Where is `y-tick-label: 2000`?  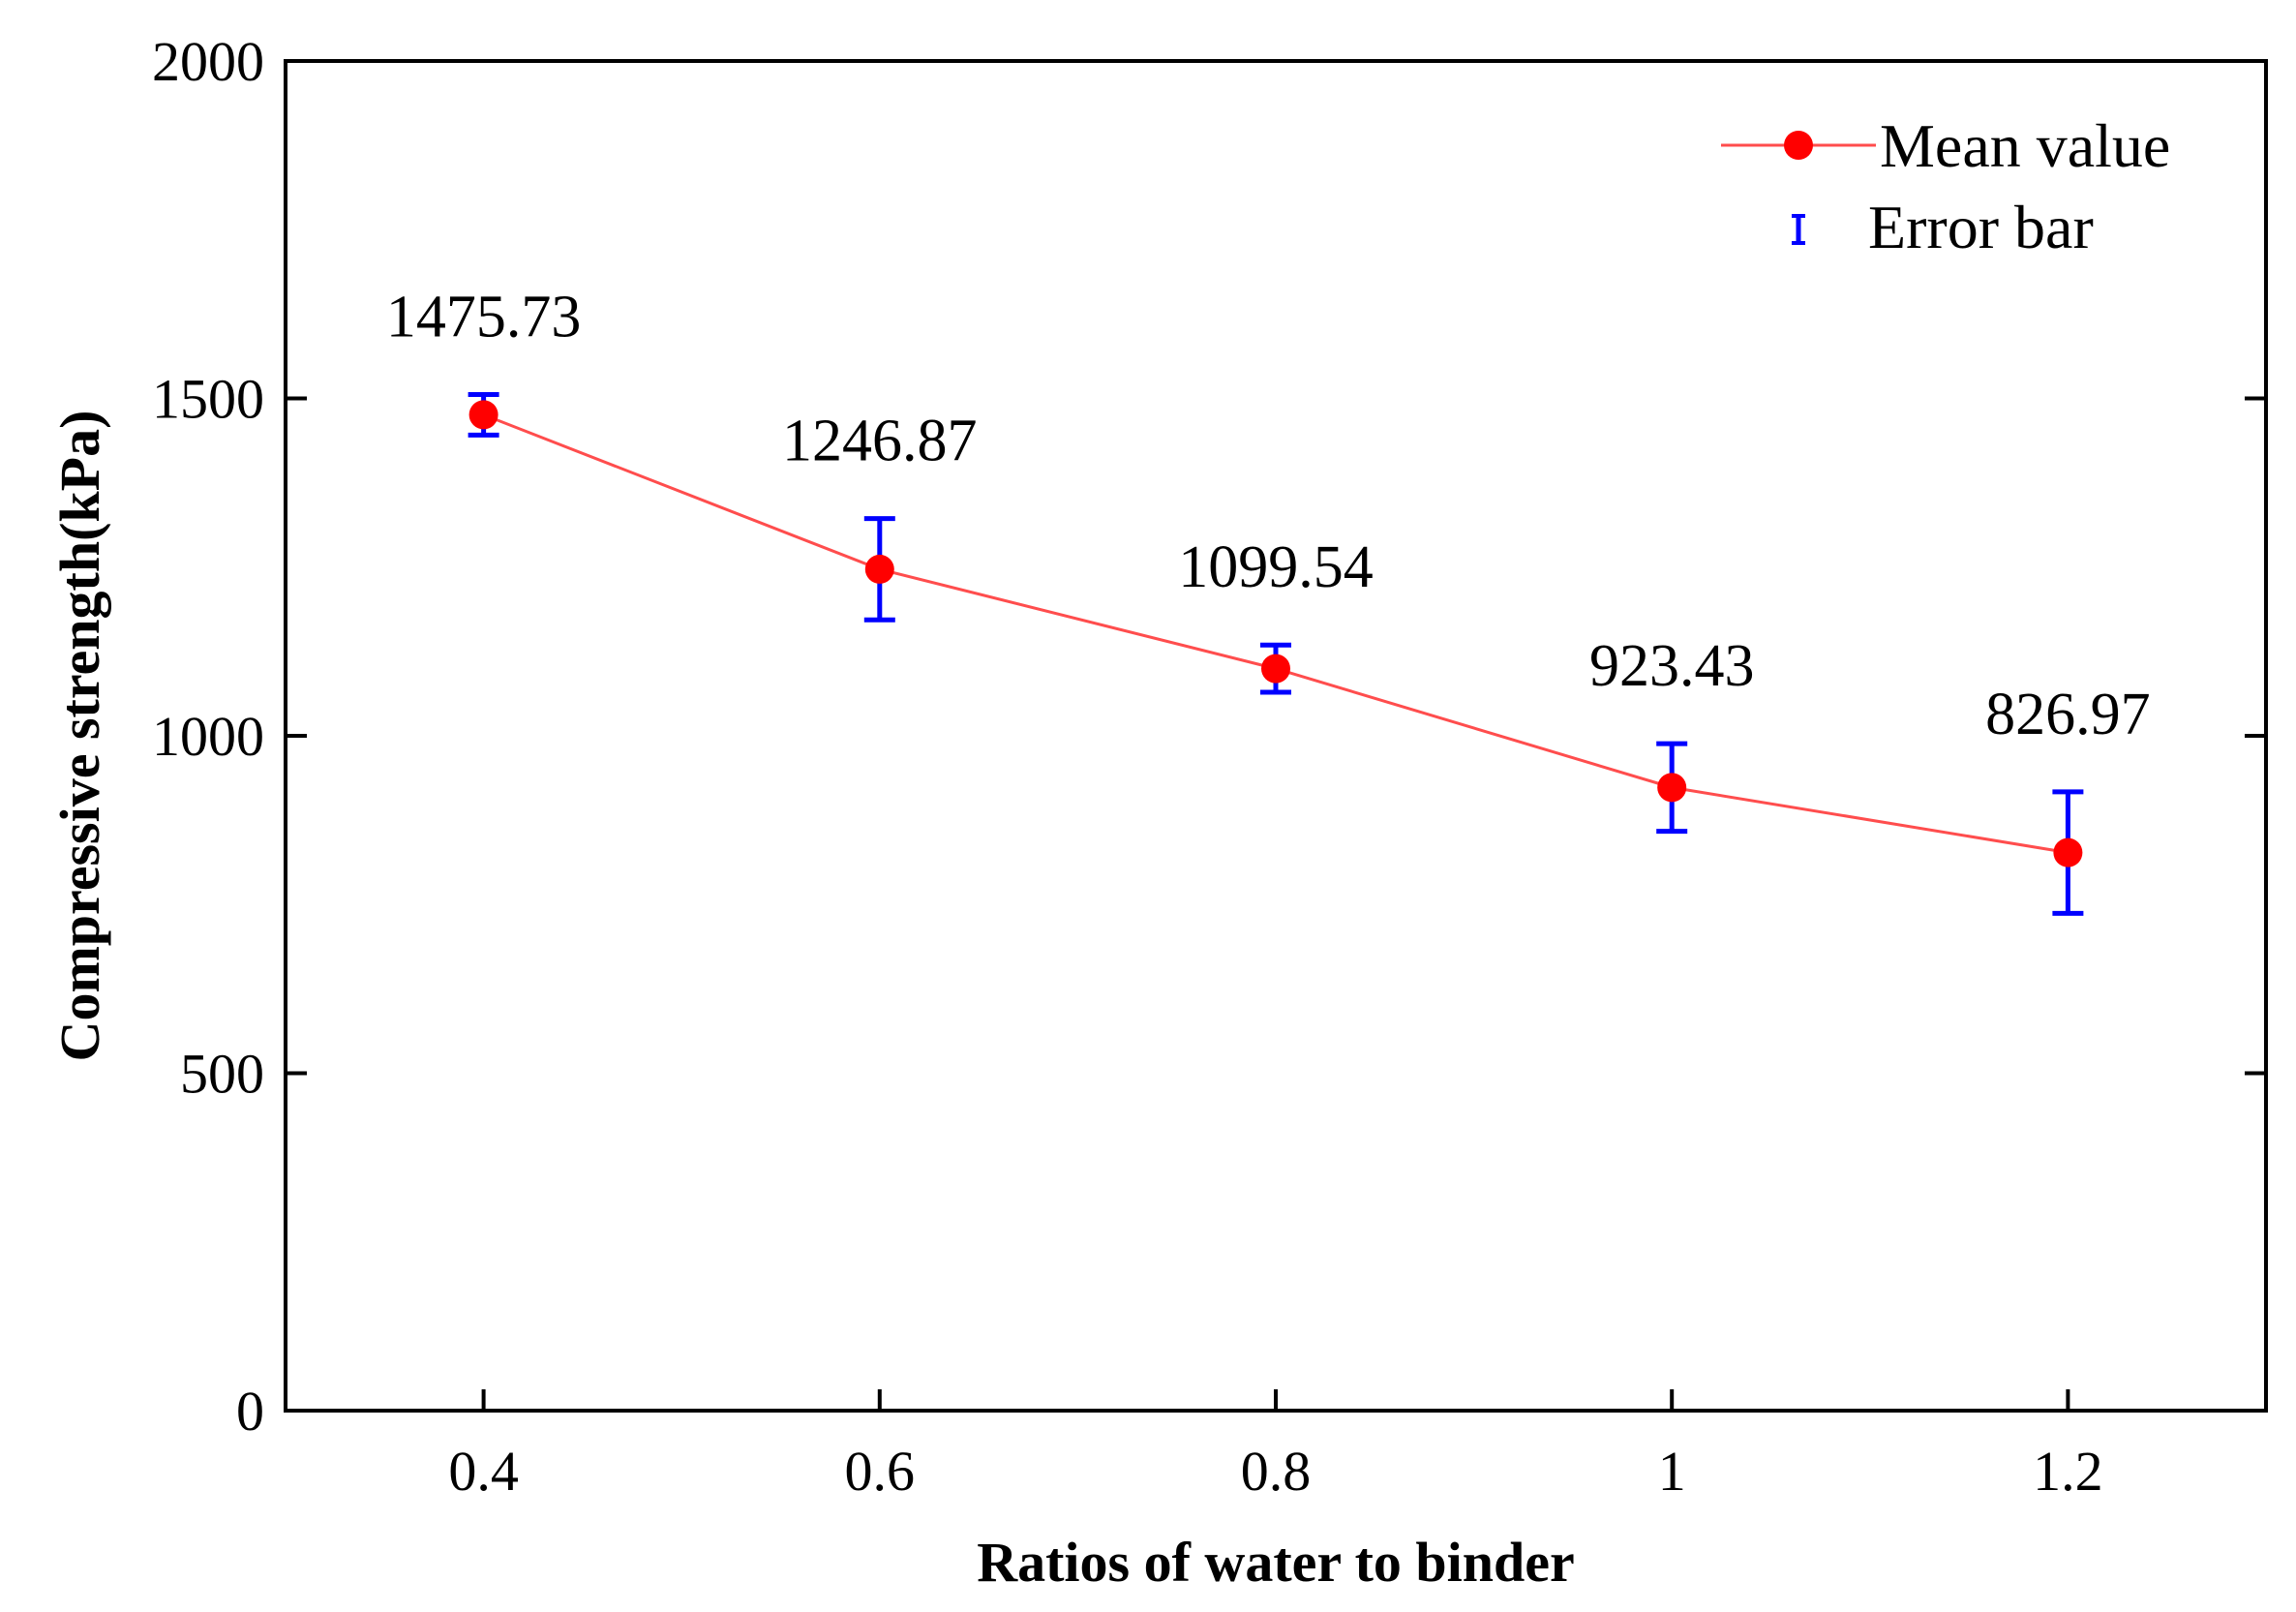 y-tick-label: 2000 is located at coordinates (208, 61).